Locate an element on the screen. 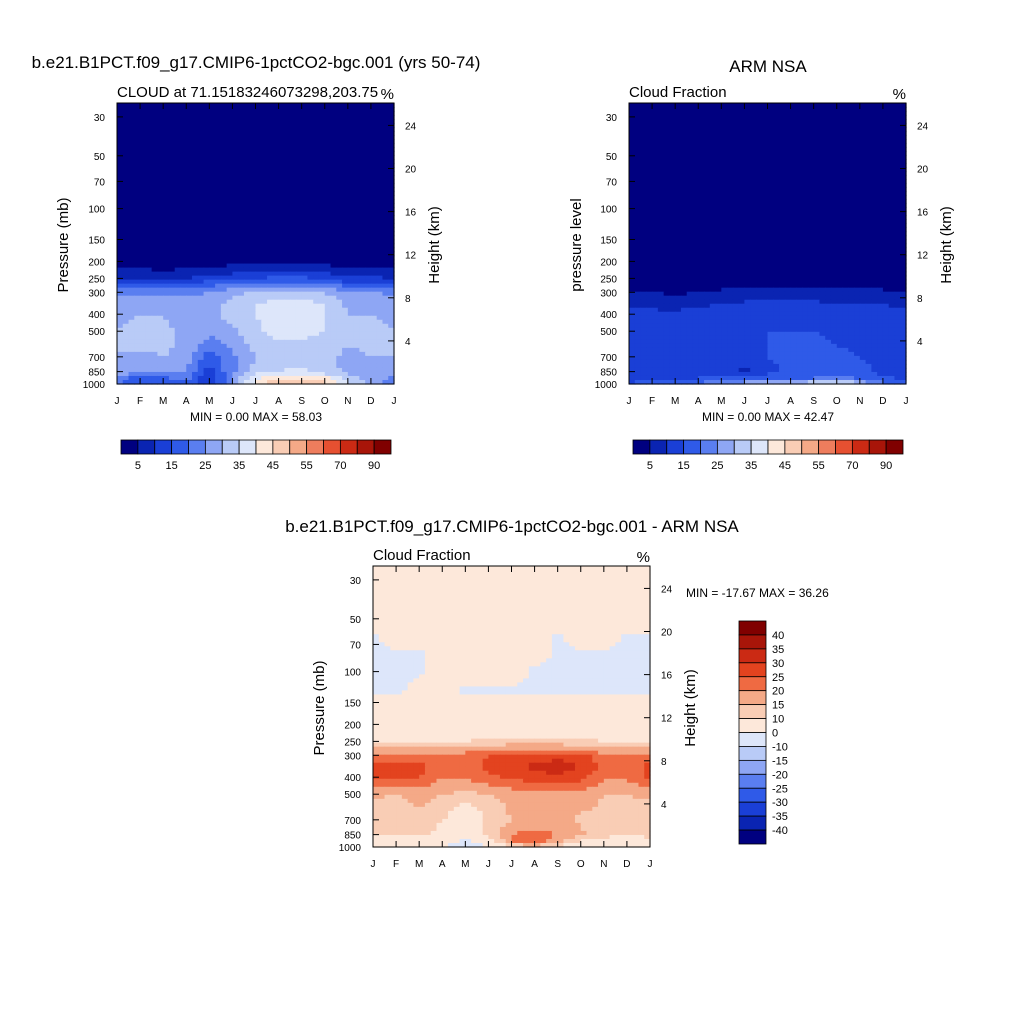  x-tick-label: J is located at coordinates (255, 401).